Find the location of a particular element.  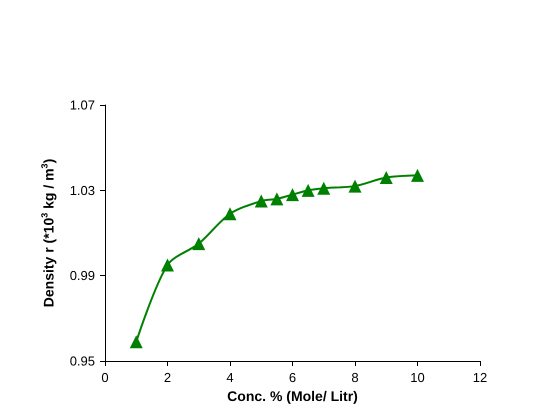

x-tick-label: 6 is located at coordinates (292, 377).